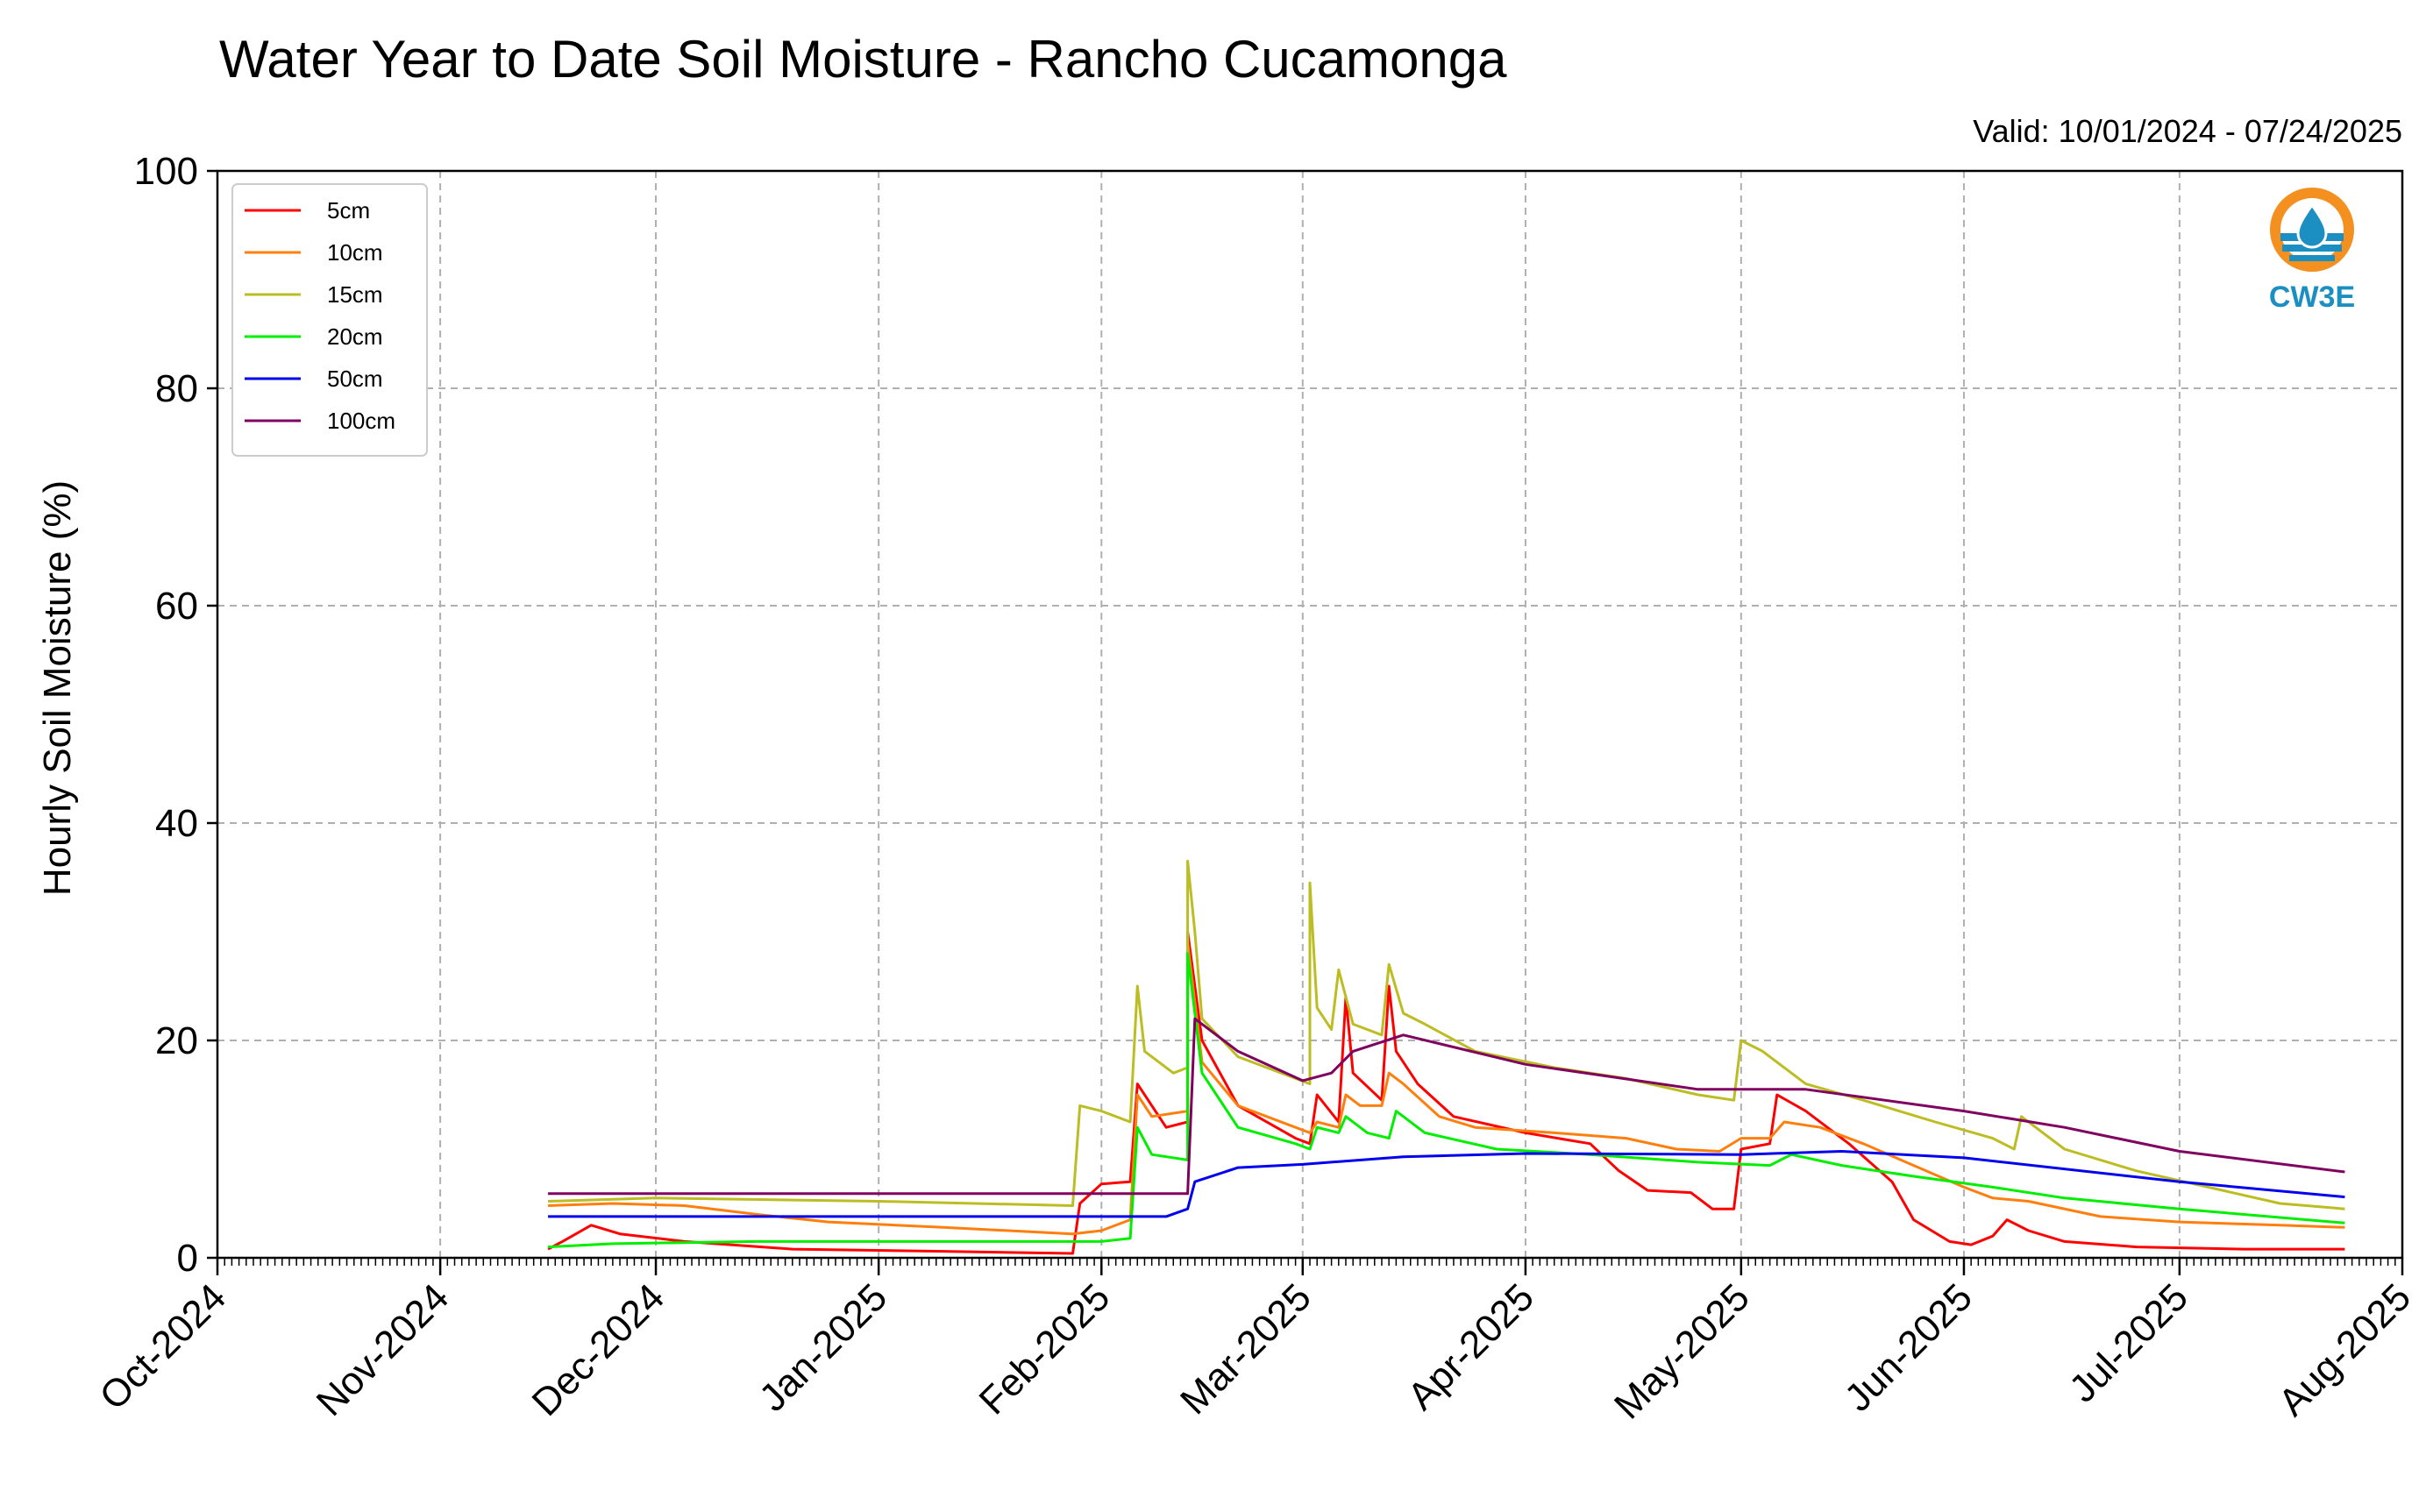 This screenshot has width=2426, height=1512. What do you see at coordinates (355, 379) in the screenshot?
I see `legend-entry: 50cm` at bounding box center [355, 379].